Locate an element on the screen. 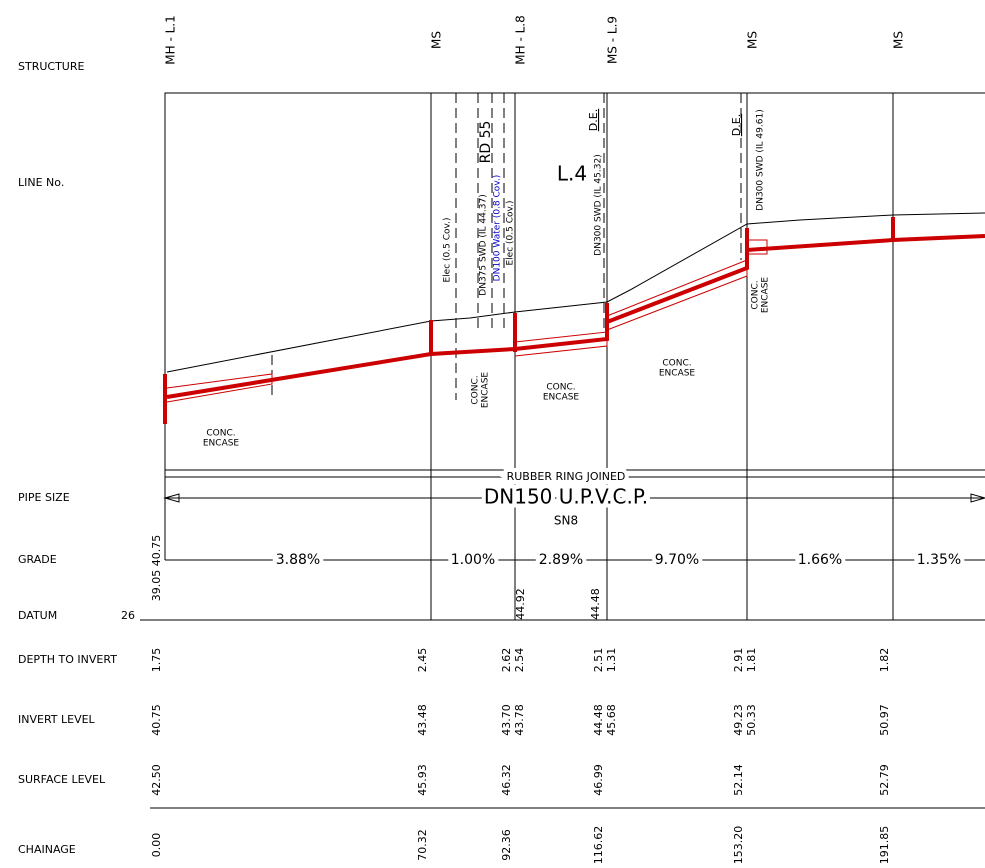 This screenshot has width=985, height=868. row-label: SURFACE LEVEL is located at coordinates (62, 779).